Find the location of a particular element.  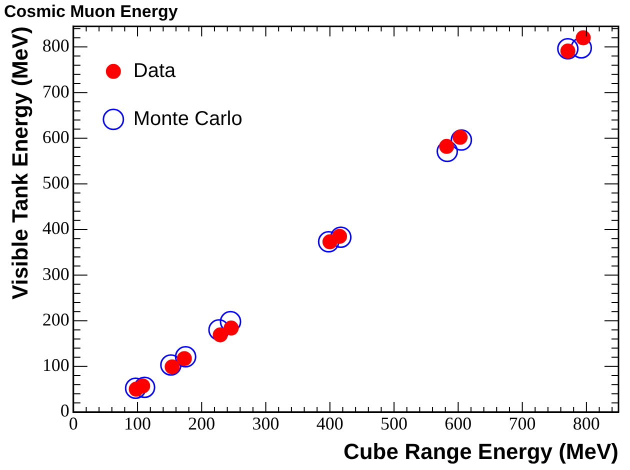

legend-label: Data is located at coordinates (155, 71).